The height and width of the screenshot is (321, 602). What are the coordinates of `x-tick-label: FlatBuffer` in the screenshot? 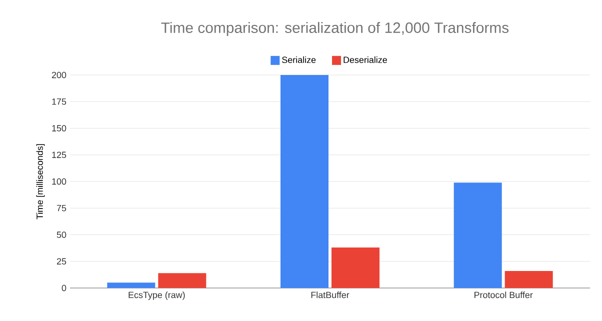 It's located at (330, 295).